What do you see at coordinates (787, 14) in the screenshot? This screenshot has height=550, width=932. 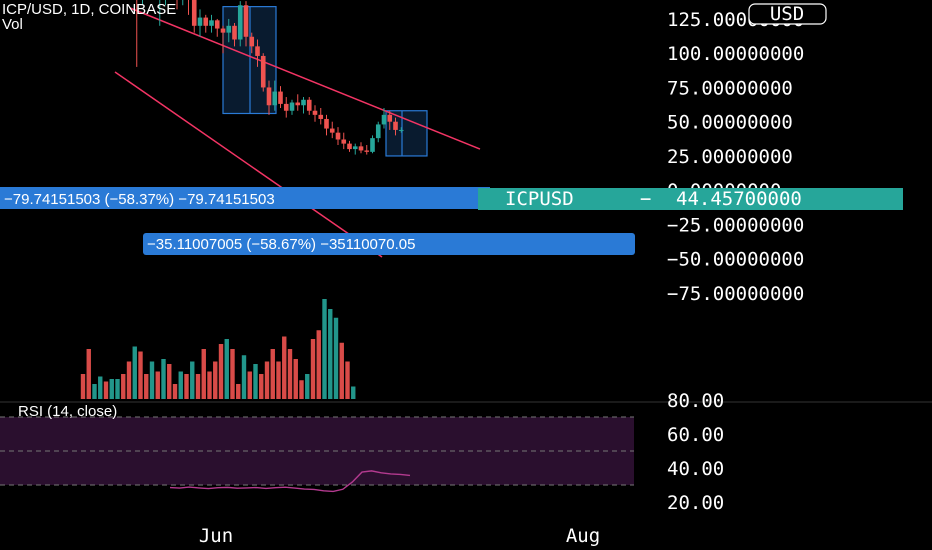 I see `currency-button: USD` at bounding box center [787, 14].